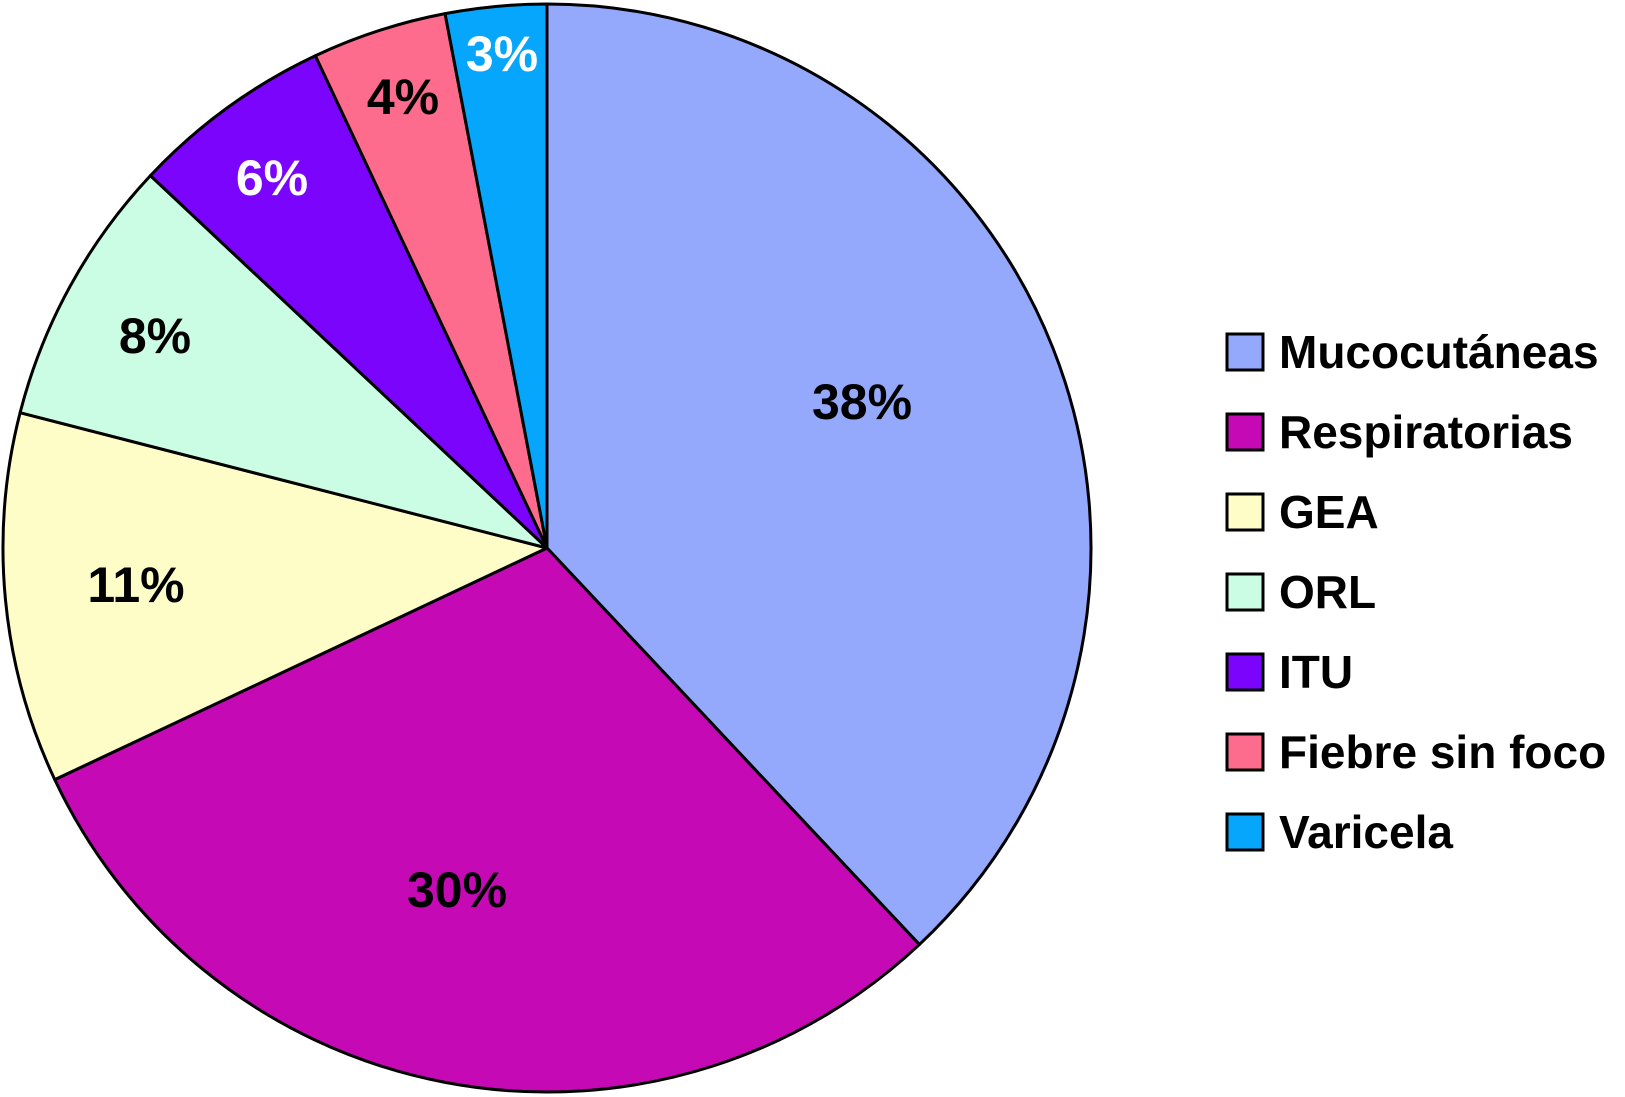  What do you see at coordinates (862, 402) in the screenshot?
I see `slice-label-mucocutaneas: 38%` at bounding box center [862, 402].